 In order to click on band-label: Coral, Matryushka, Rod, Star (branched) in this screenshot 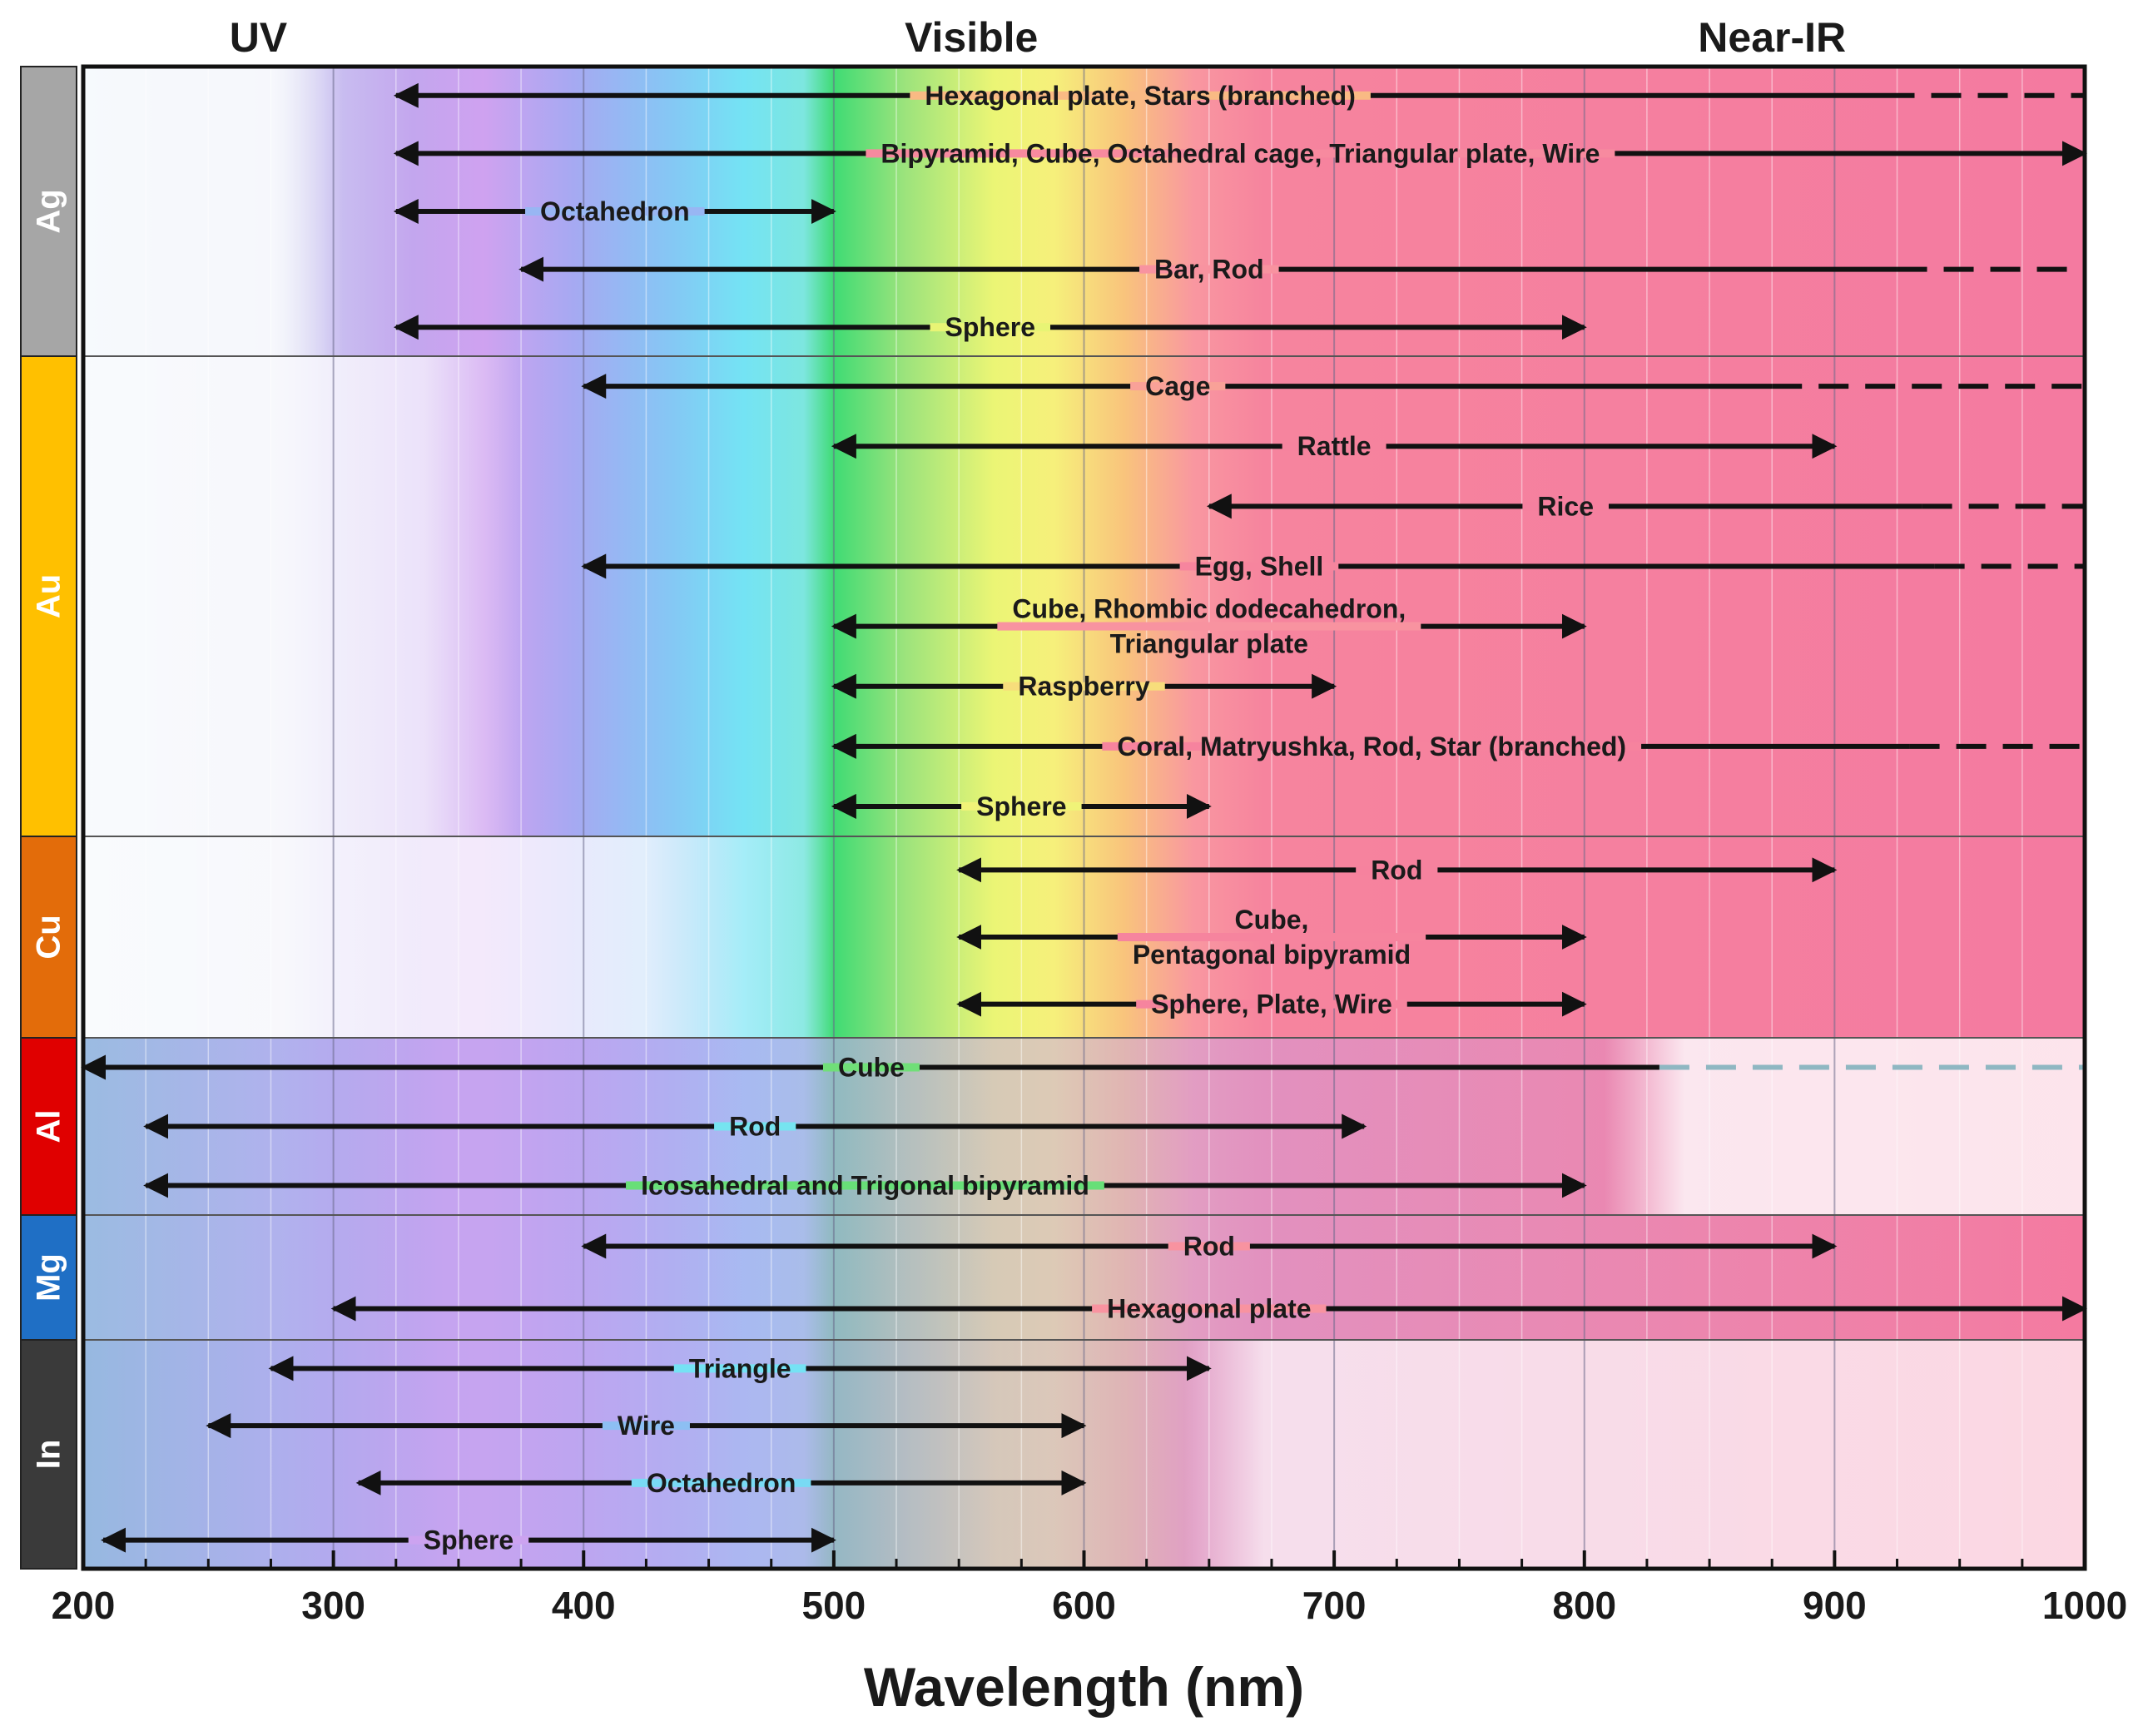, I will do `click(1371, 746)`.